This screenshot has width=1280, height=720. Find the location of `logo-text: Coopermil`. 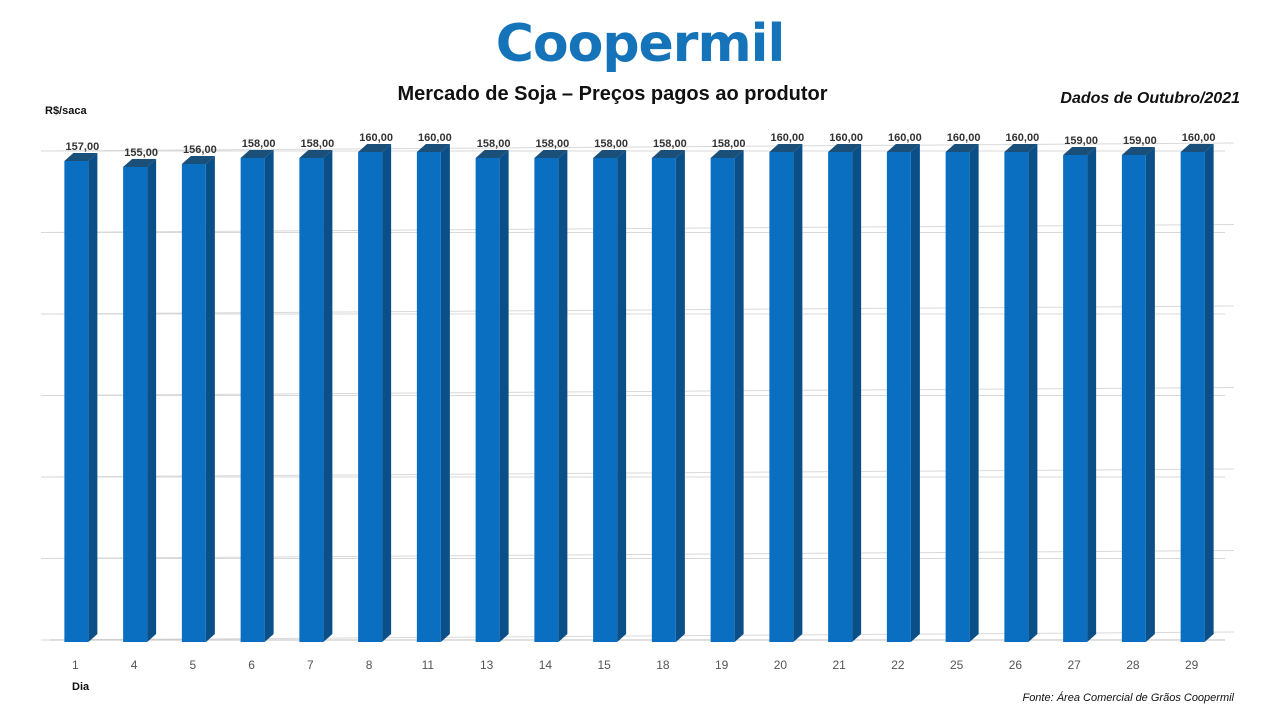

logo-text: Coopermil is located at coordinates (640, 44).